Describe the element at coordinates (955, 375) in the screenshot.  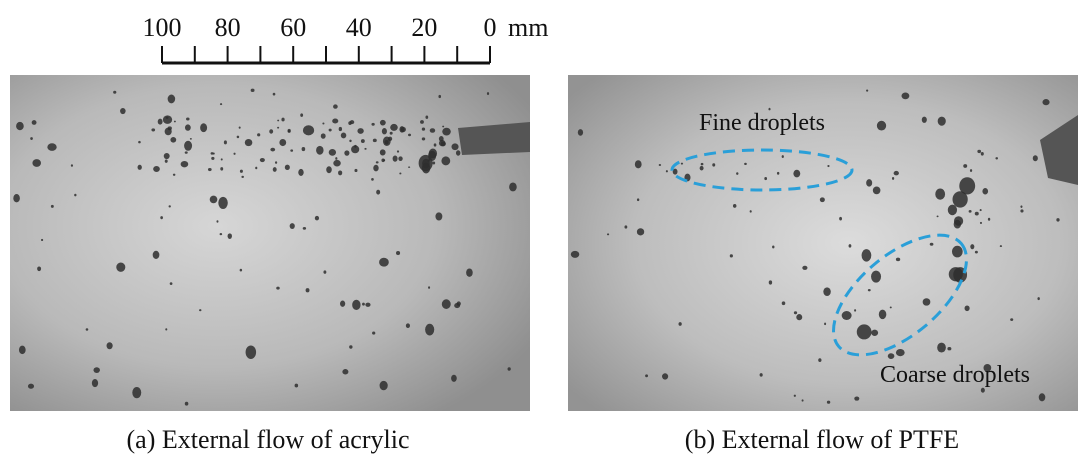
I see `annotation: Coarse droplets` at that location.